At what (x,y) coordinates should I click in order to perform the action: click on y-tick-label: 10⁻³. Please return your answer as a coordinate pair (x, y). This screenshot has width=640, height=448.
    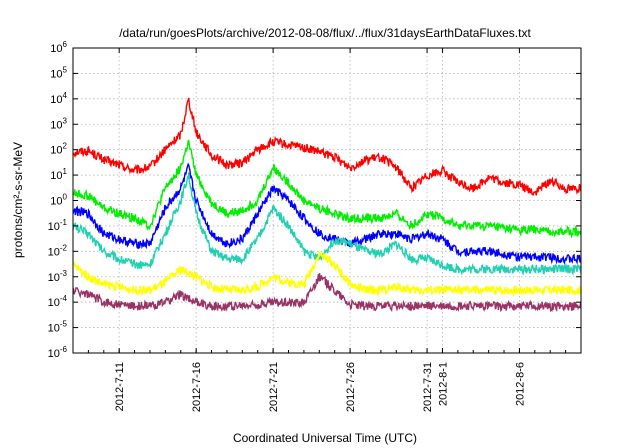
    Looking at the image, I should click on (58, 276).